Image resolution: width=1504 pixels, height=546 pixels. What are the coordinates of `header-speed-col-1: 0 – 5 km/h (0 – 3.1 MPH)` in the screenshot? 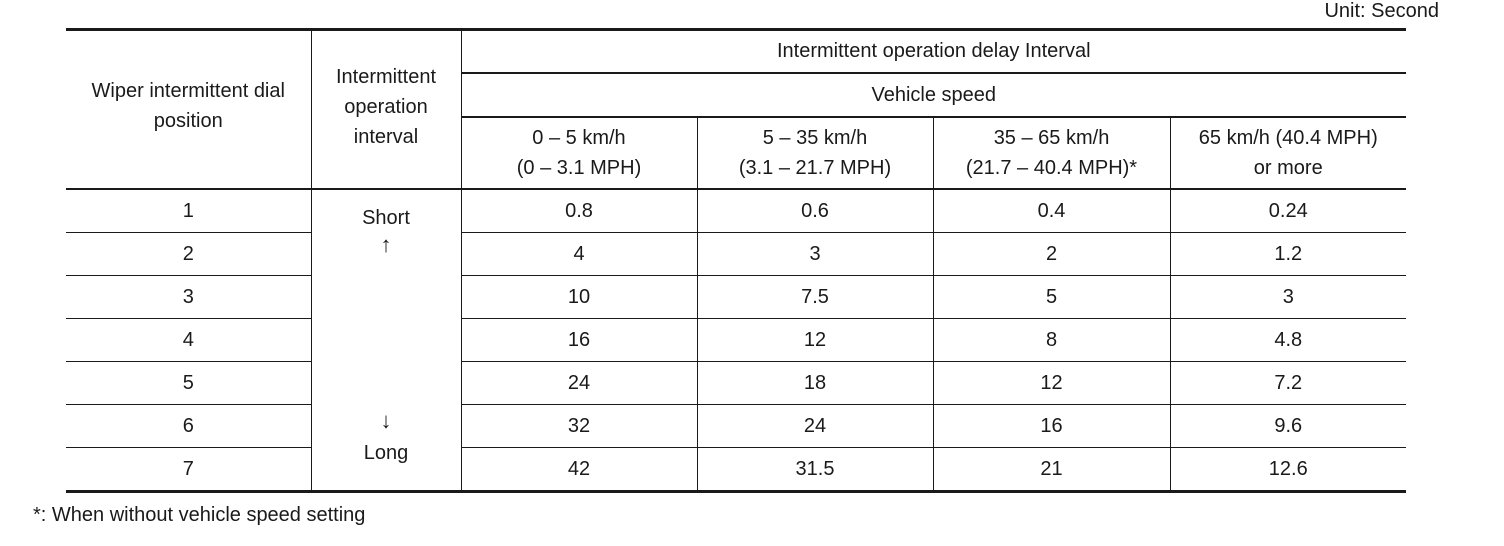 It's located at (578, 153).